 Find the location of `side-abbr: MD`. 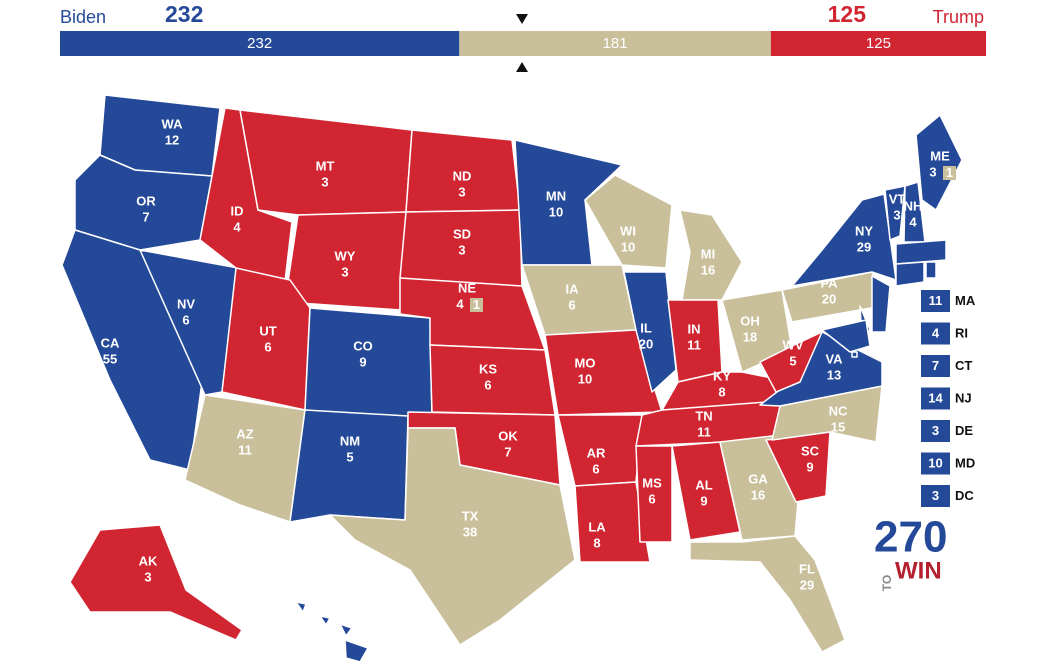

side-abbr: MD is located at coordinates (965, 462).